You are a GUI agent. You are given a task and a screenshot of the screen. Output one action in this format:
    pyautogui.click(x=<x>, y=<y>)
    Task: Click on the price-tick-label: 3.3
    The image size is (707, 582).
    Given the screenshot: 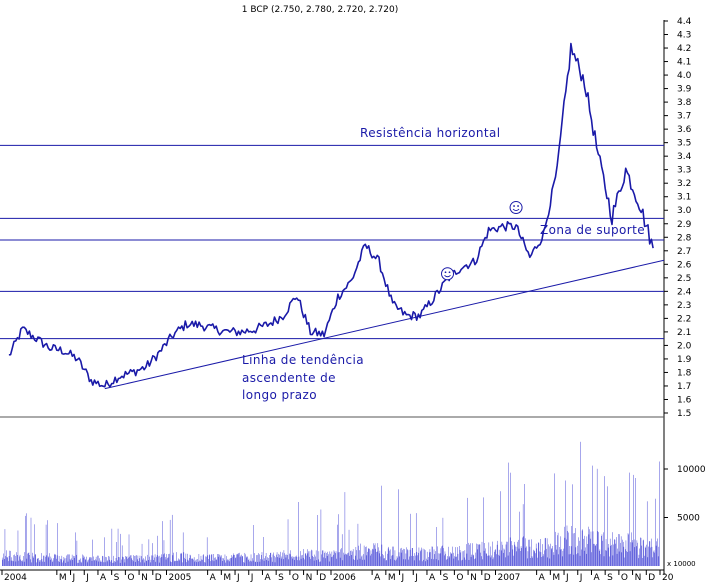 What is the action you would take?
    pyautogui.click(x=684, y=171)
    